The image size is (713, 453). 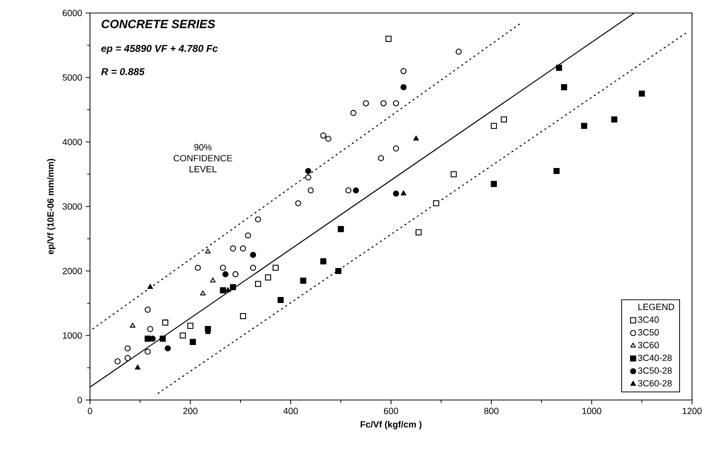 What do you see at coordinates (72, 271) in the screenshot?
I see `y-tick-label: 2000` at bounding box center [72, 271].